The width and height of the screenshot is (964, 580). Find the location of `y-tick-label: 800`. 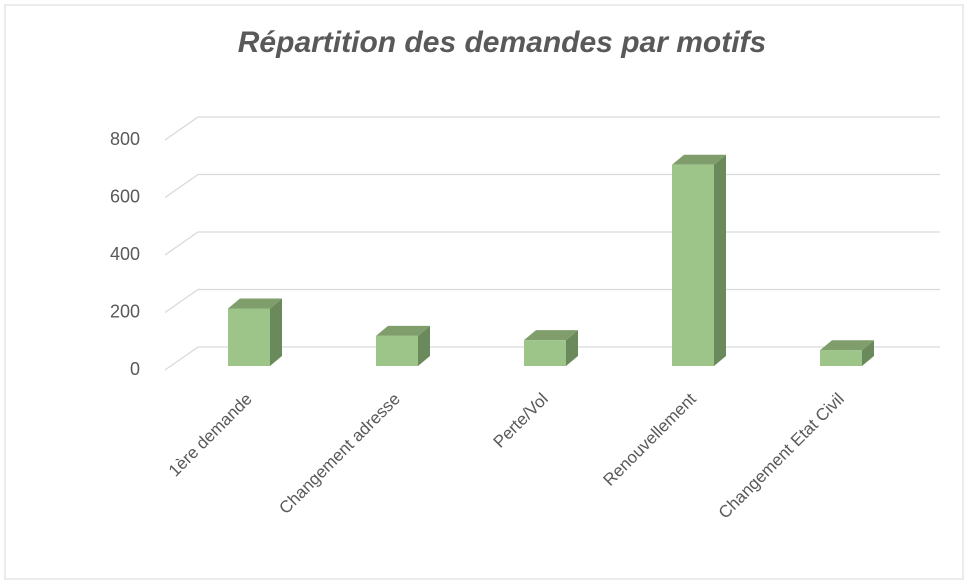

y-tick-label: 800 is located at coordinates (125, 139).